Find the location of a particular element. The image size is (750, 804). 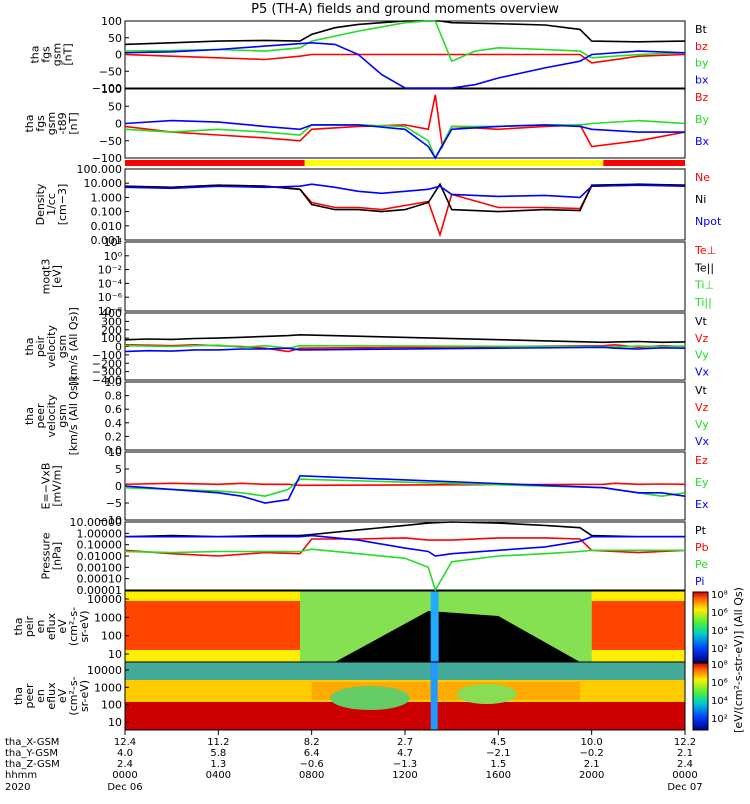

y-tick-label: 100.000 is located at coordinates (100, 169).